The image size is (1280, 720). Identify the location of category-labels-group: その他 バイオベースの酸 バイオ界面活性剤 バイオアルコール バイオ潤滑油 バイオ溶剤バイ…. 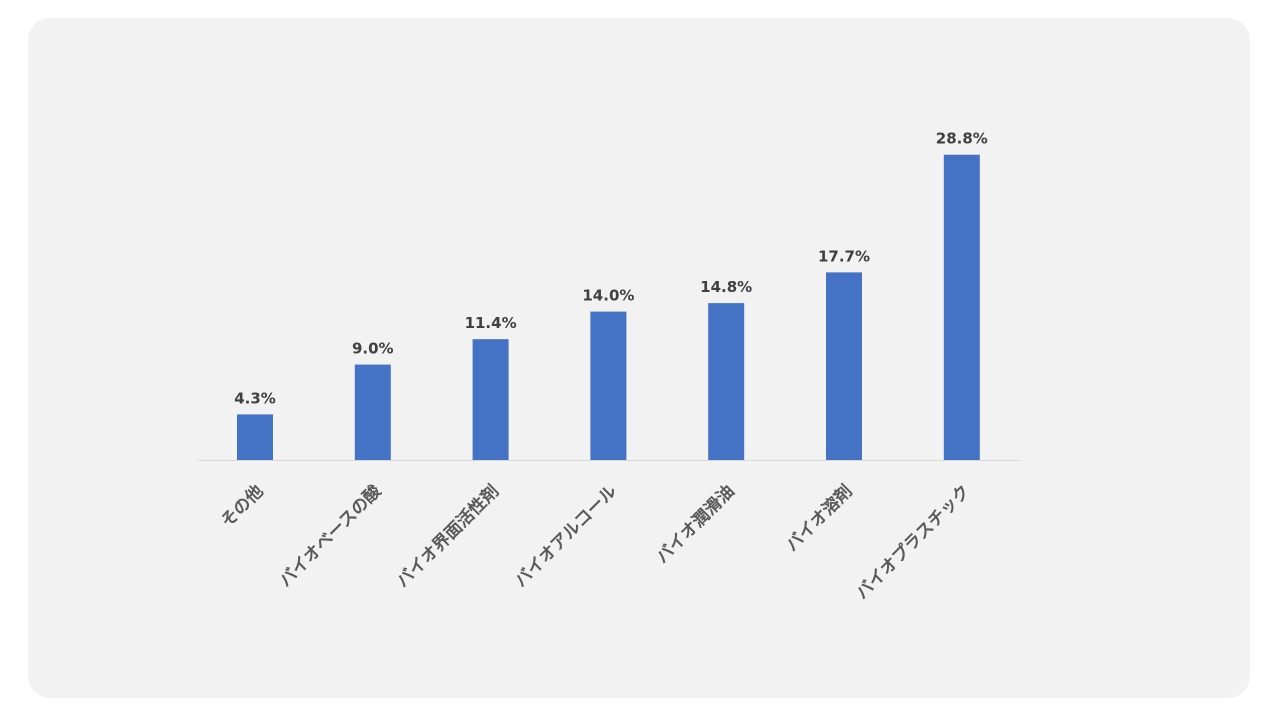
(596, 542).